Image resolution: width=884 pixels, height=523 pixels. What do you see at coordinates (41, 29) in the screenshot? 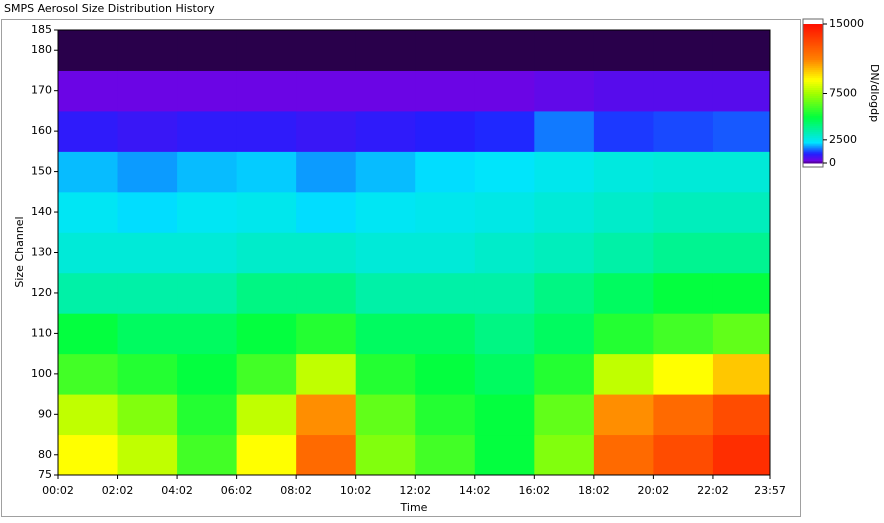
I see `y-tick-label: 185` at bounding box center [41, 29].